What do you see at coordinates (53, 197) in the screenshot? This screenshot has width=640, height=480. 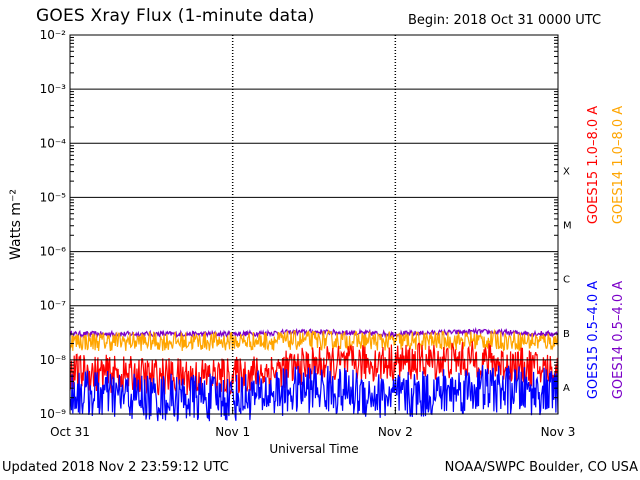 I see `y-tick-label: 10⁻⁵` at bounding box center [53, 197].